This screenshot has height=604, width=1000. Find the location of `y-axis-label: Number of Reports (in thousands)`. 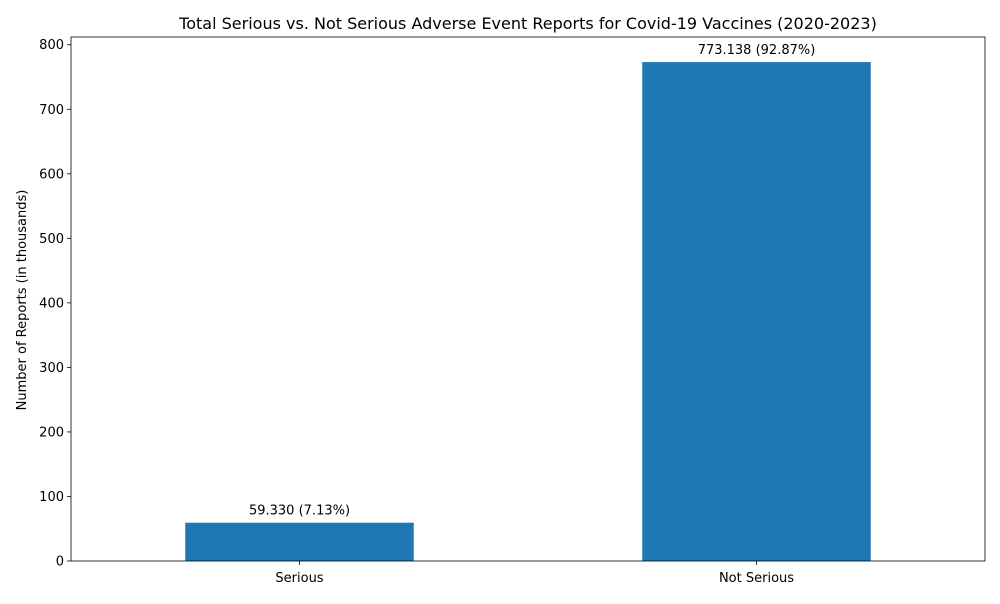

y-axis-label: Number of Reports (in thousands) is located at coordinates (22, 300).